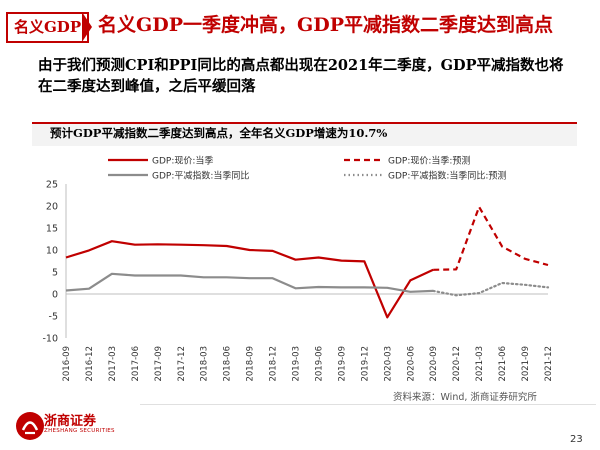  Describe the element at coordinates (113, 364) in the screenshot. I see `x-tick-label: 2017-03` at that location.